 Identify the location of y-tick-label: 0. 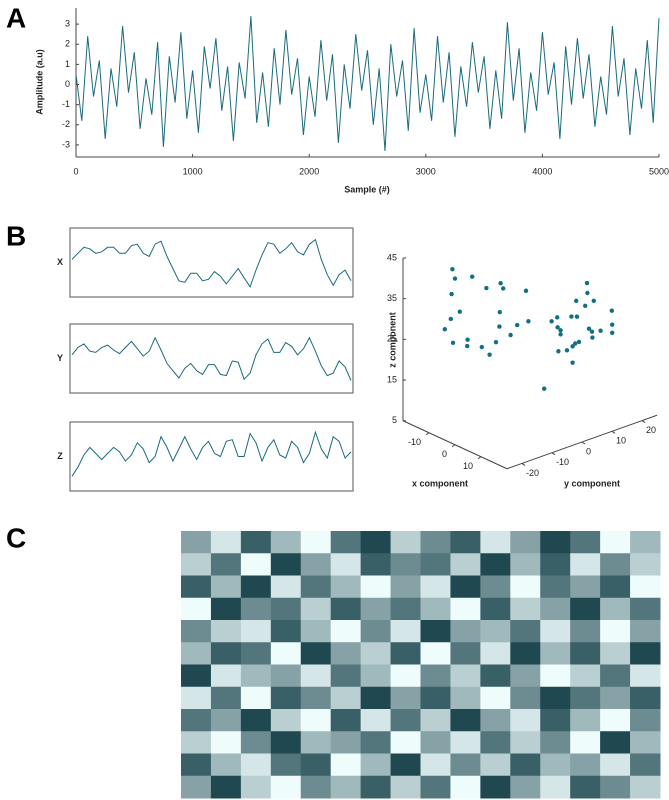
(588, 451).